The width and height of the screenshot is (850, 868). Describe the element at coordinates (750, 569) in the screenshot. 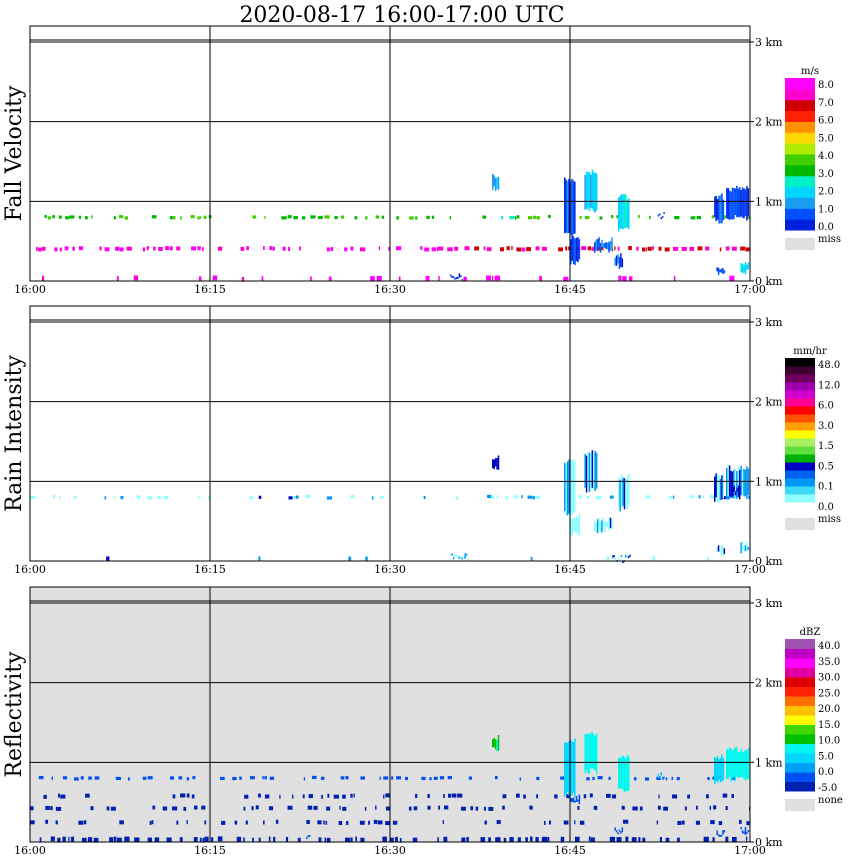

I see `x-tick-label: 17:00` at that location.